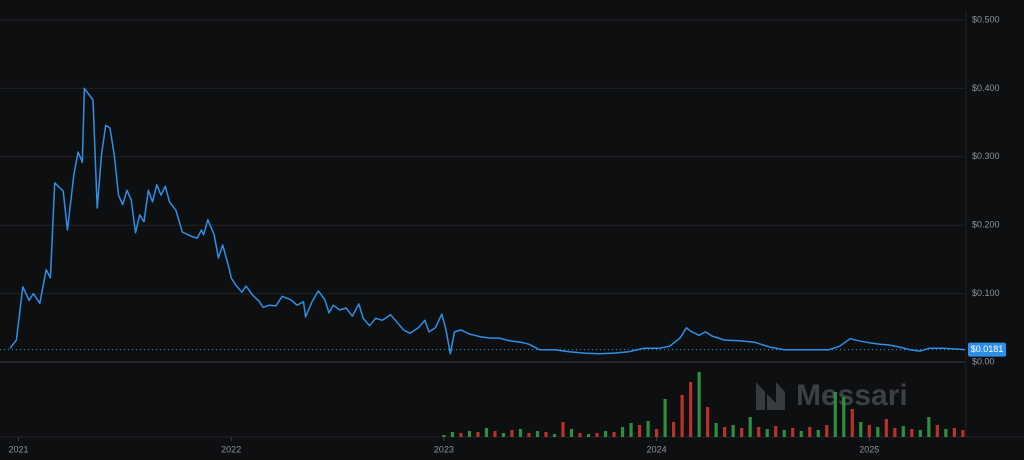 The image size is (1024, 460). I want to click on x-tick-label: 2025, so click(869, 449).